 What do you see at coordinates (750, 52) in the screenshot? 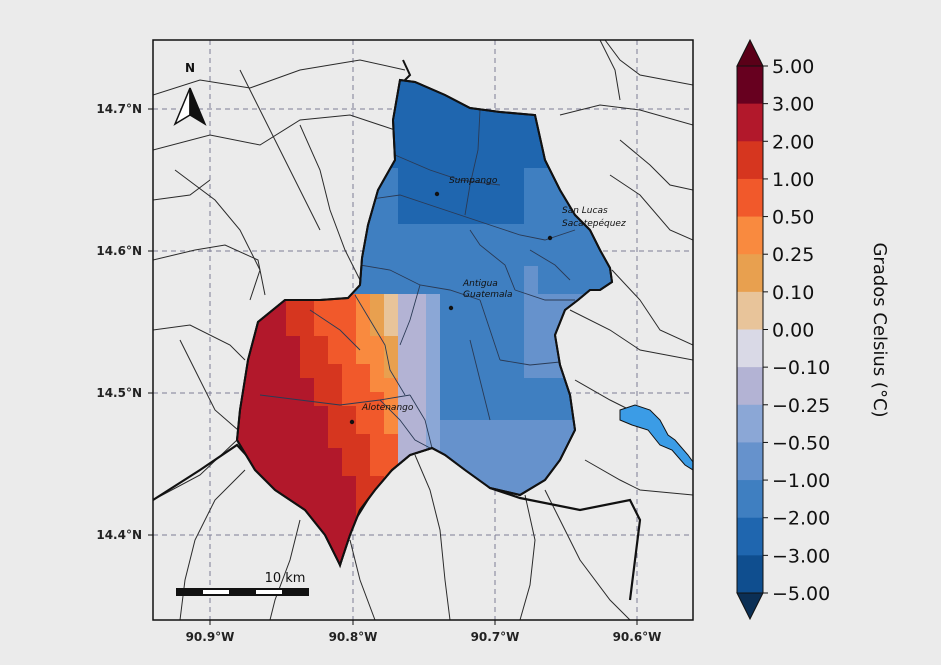
I see `colorbar-max-extend` at bounding box center [750, 52].